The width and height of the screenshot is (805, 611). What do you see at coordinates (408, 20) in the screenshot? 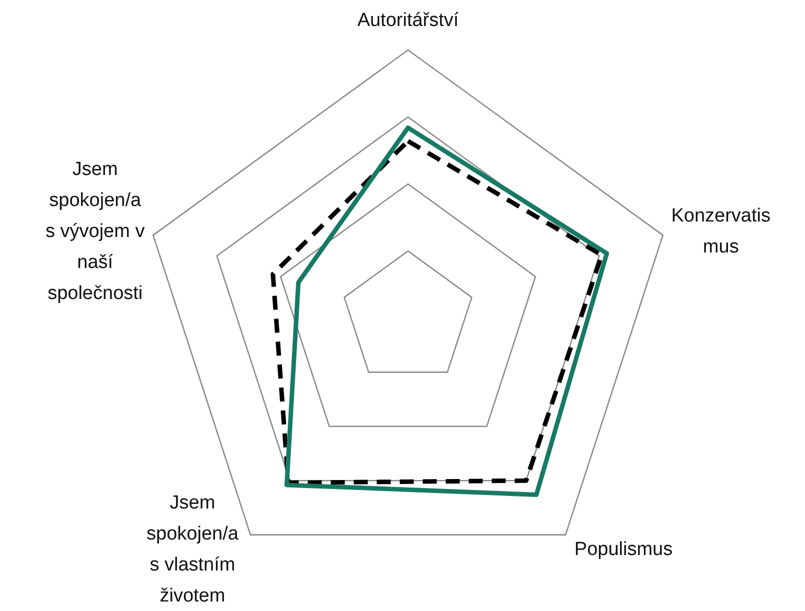
I see `spoke-label: Autoritářství` at bounding box center [408, 20].